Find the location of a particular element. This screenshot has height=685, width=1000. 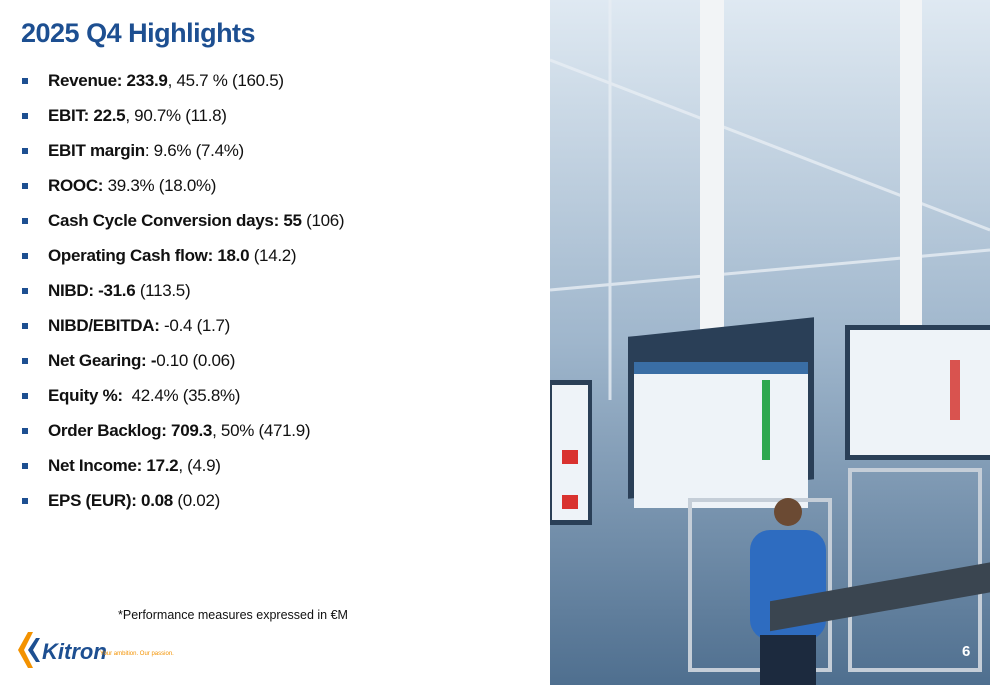

bullet-label: Equity %: is located at coordinates (85, 395).